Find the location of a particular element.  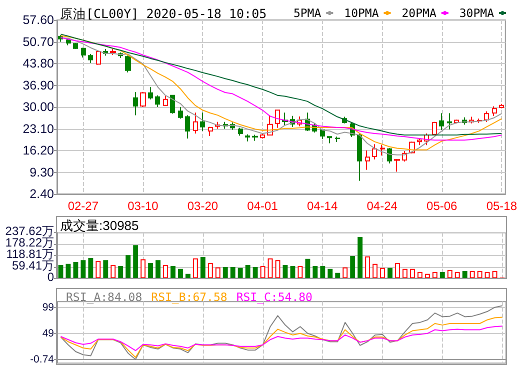

text: RSI_A:84.08 is located at coordinates (104, 297).